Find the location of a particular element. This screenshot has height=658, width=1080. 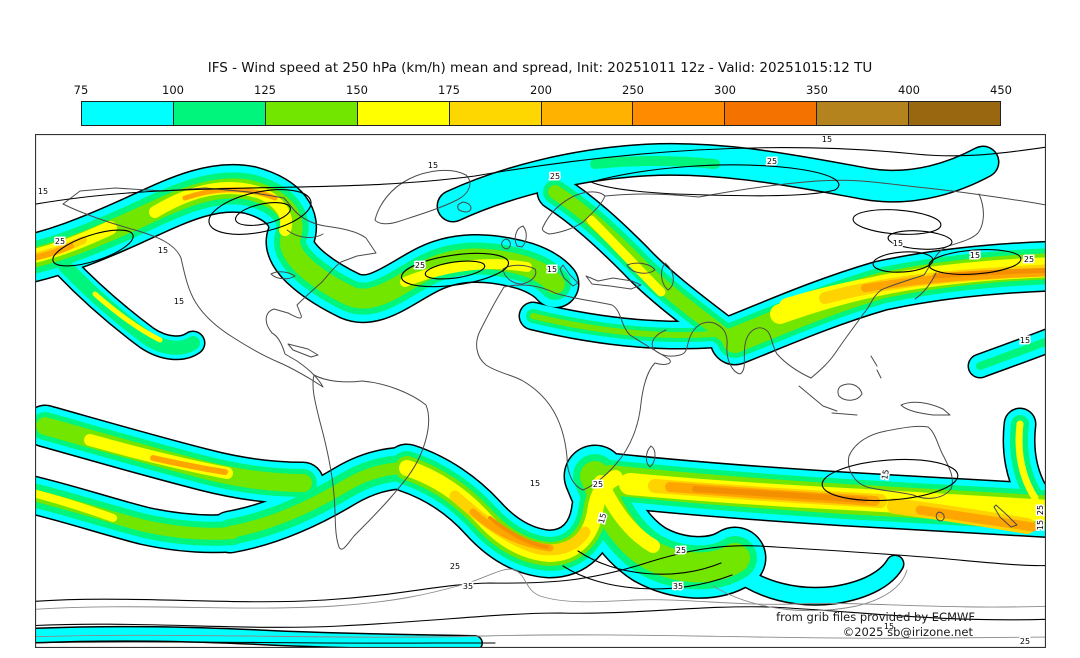

colorbar-tick-label: 200 is located at coordinates (541, 90).